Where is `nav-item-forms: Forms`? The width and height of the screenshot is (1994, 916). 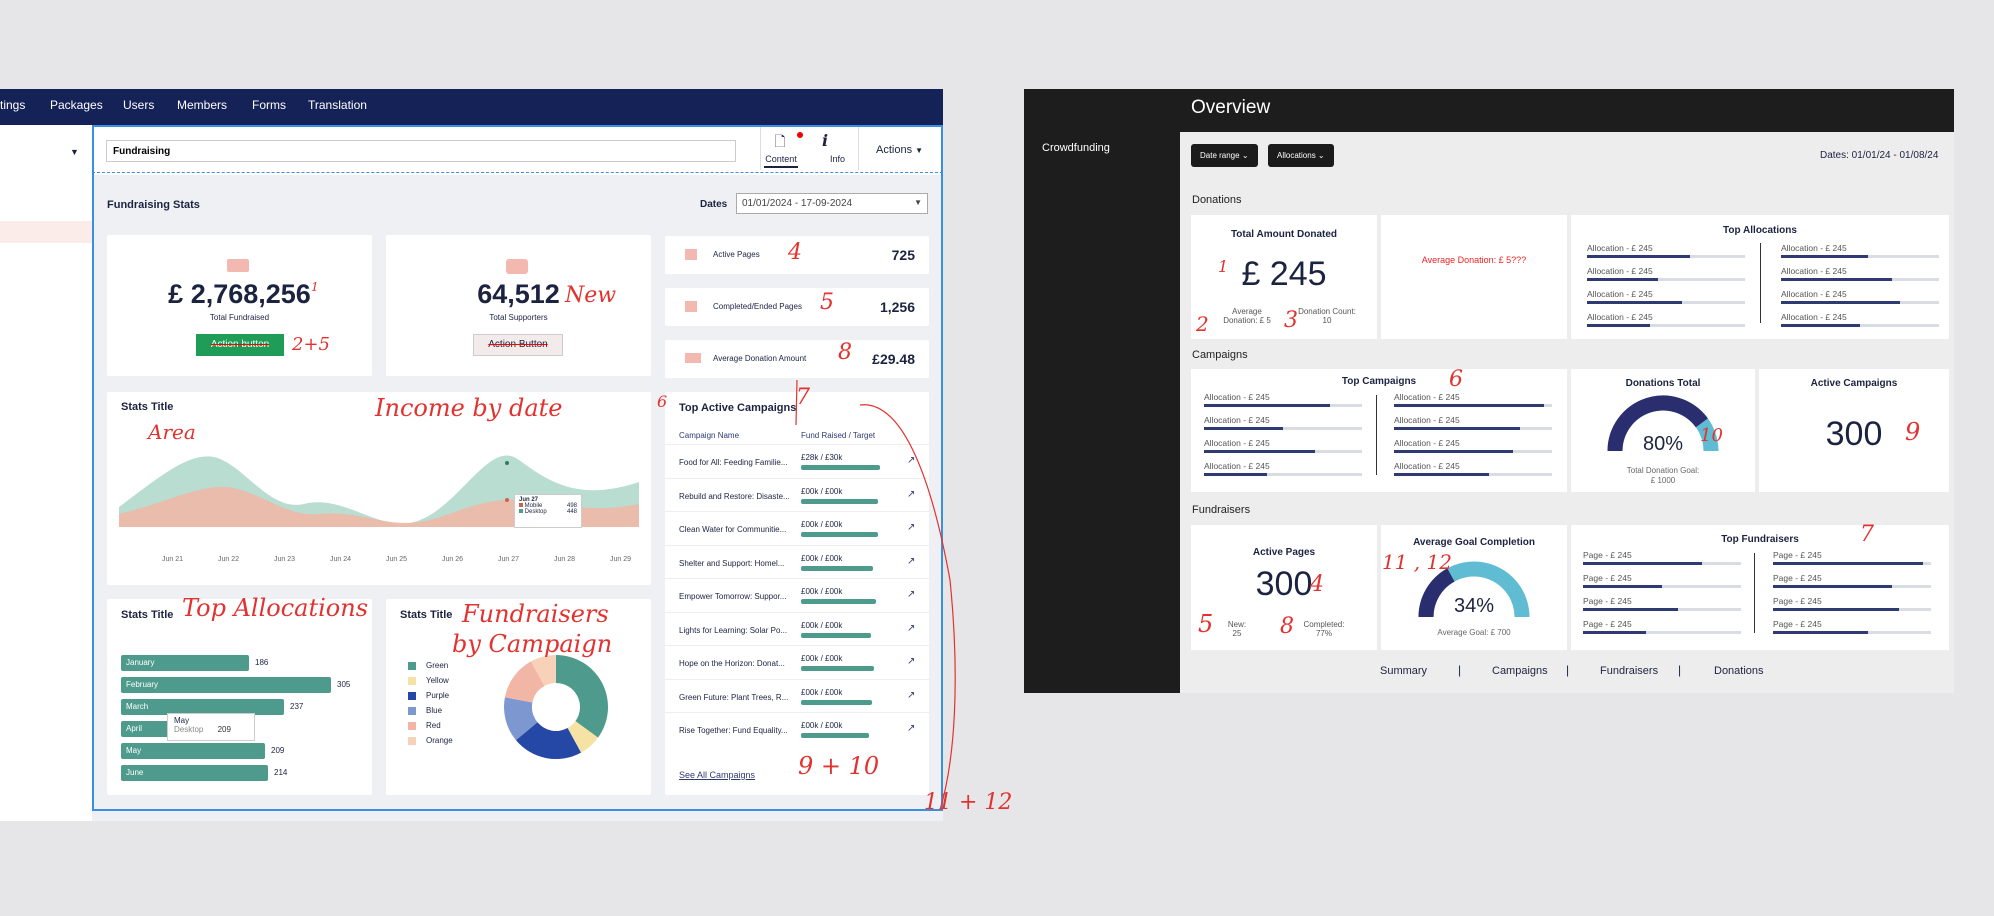 nav-item-forms: Forms is located at coordinates (269, 105).